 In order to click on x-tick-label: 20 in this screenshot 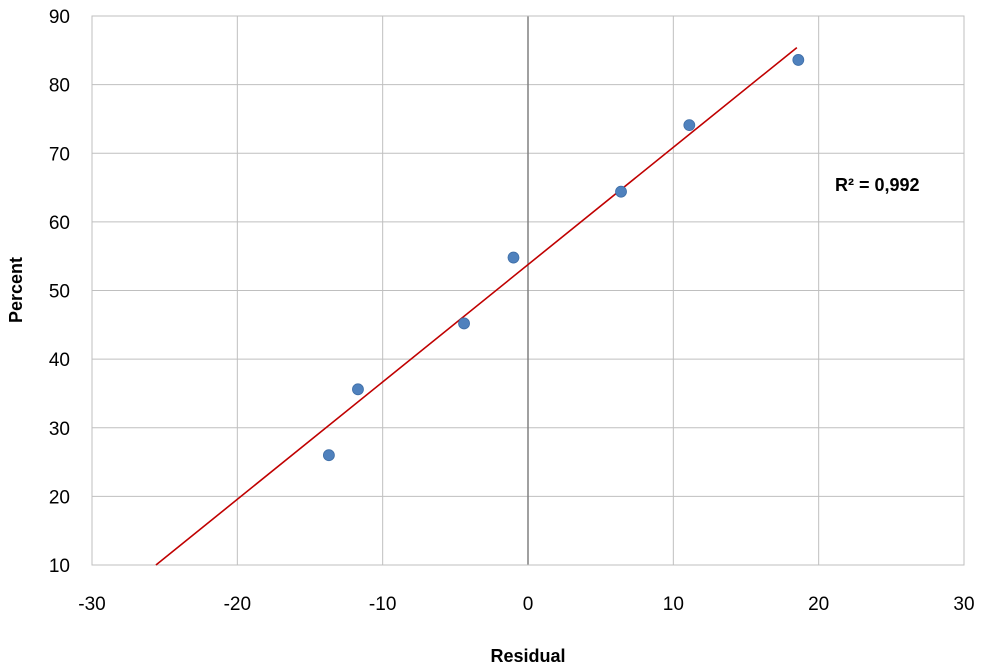, I will do `click(818, 604)`.